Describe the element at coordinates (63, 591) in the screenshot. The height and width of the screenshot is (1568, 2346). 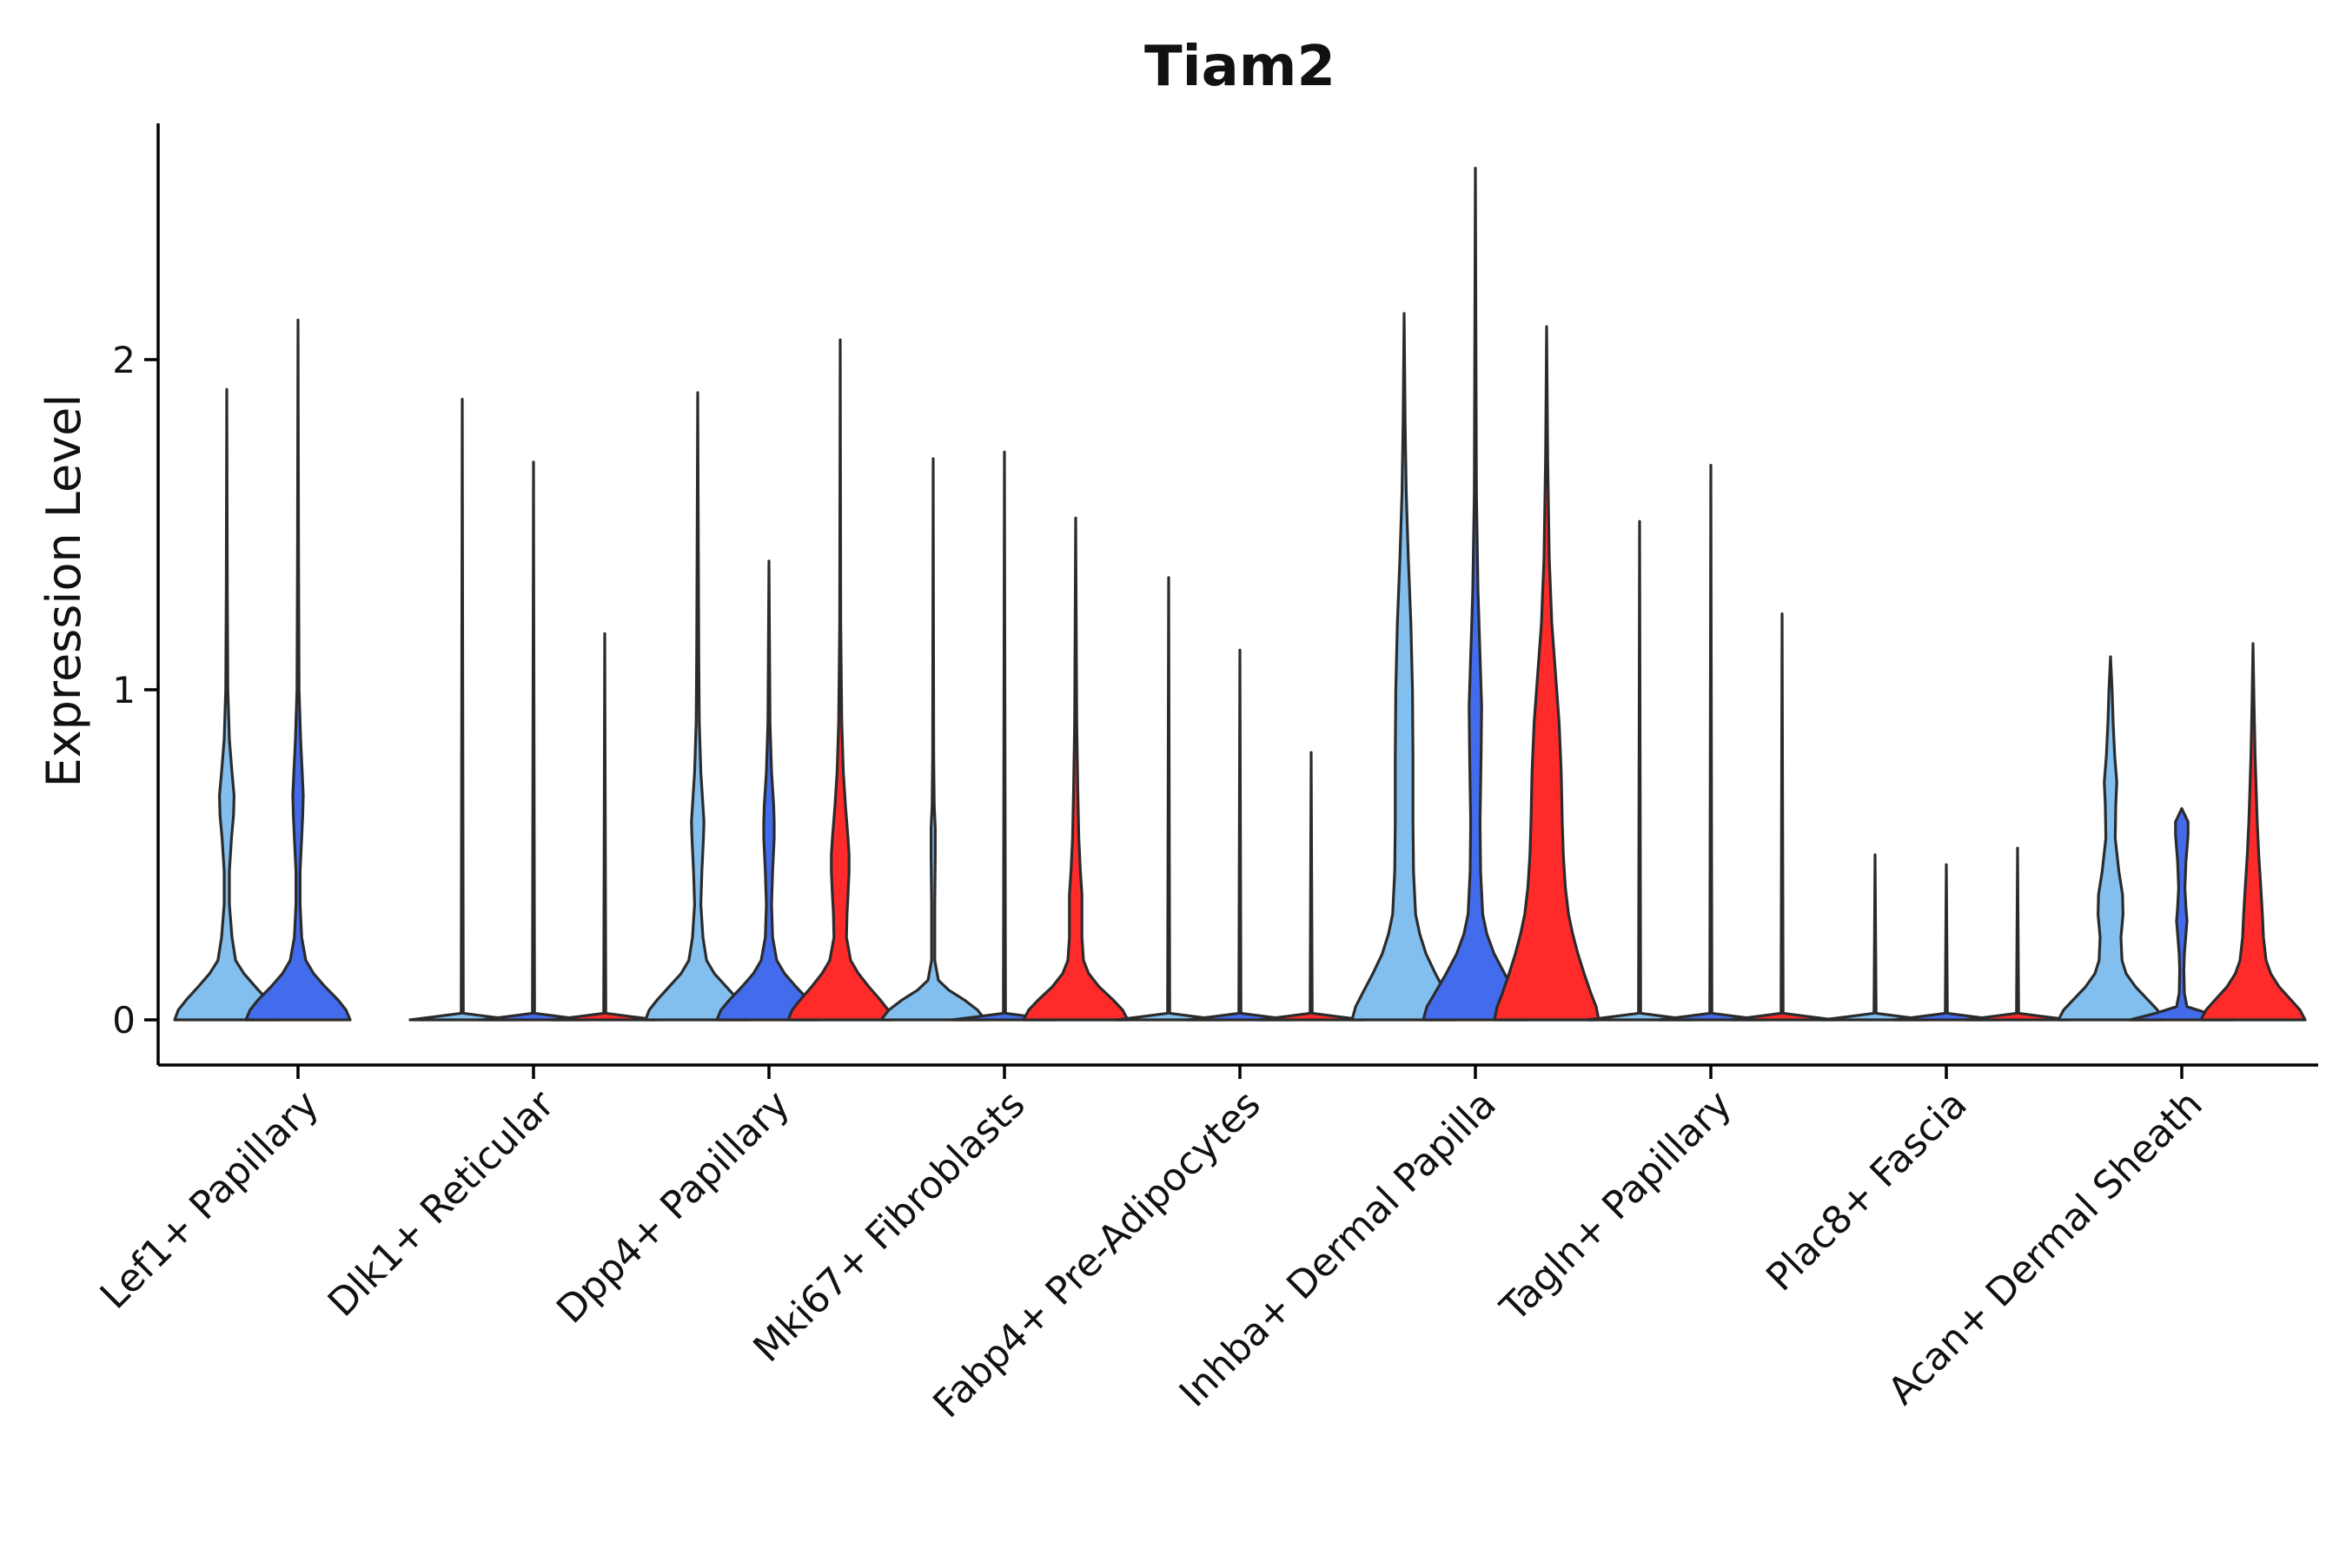
I see `y-axis-label: Expression Level` at that location.